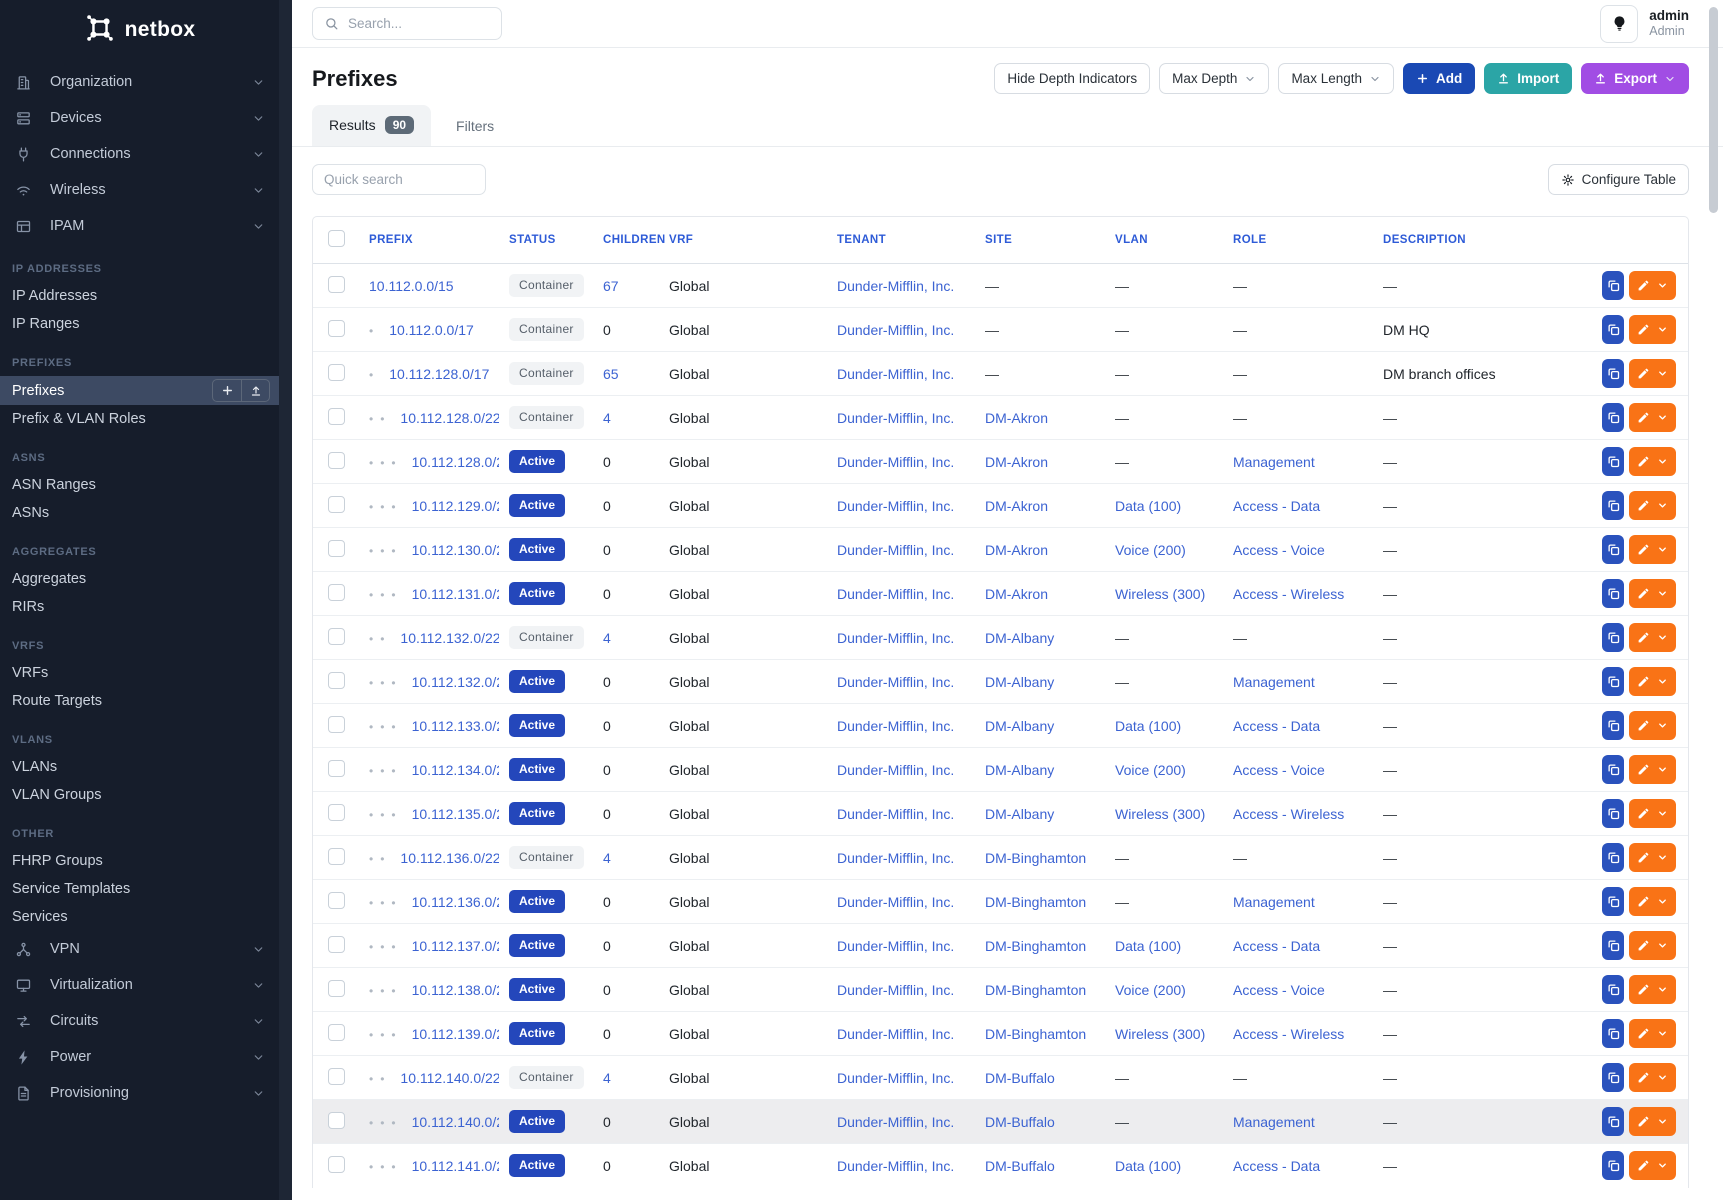 This screenshot has height=1200, width=1723. What do you see at coordinates (475, 126) in the screenshot?
I see `tab-filters: Filters` at bounding box center [475, 126].